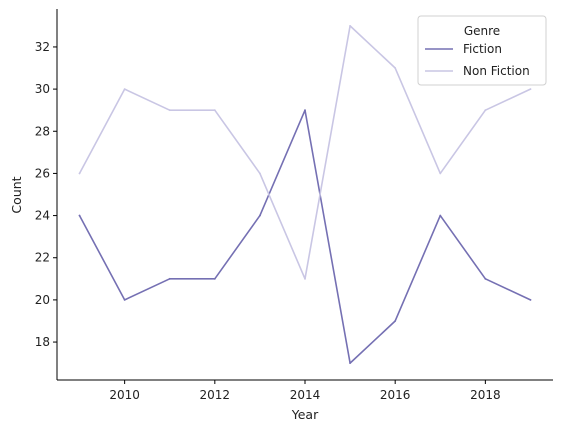 Image resolution: width=563 pixels, height=436 pixels. What do you see at coordinates (42, 89) in the screenshot?
I see `y-tick-label: 30` at bounding box center [42, 89].